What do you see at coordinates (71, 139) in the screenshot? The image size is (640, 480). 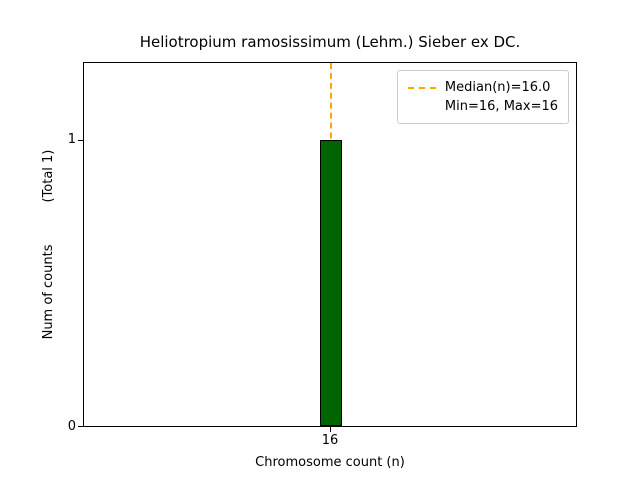 I see `y-tick-label-1: 1` at bounding box center [71, 139].